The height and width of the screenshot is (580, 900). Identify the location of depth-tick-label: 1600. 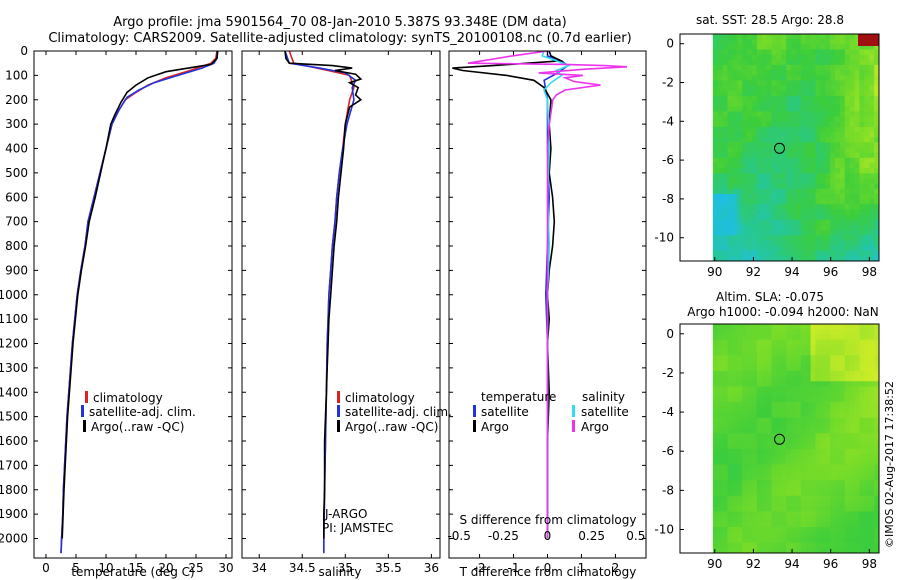
(14, 441).